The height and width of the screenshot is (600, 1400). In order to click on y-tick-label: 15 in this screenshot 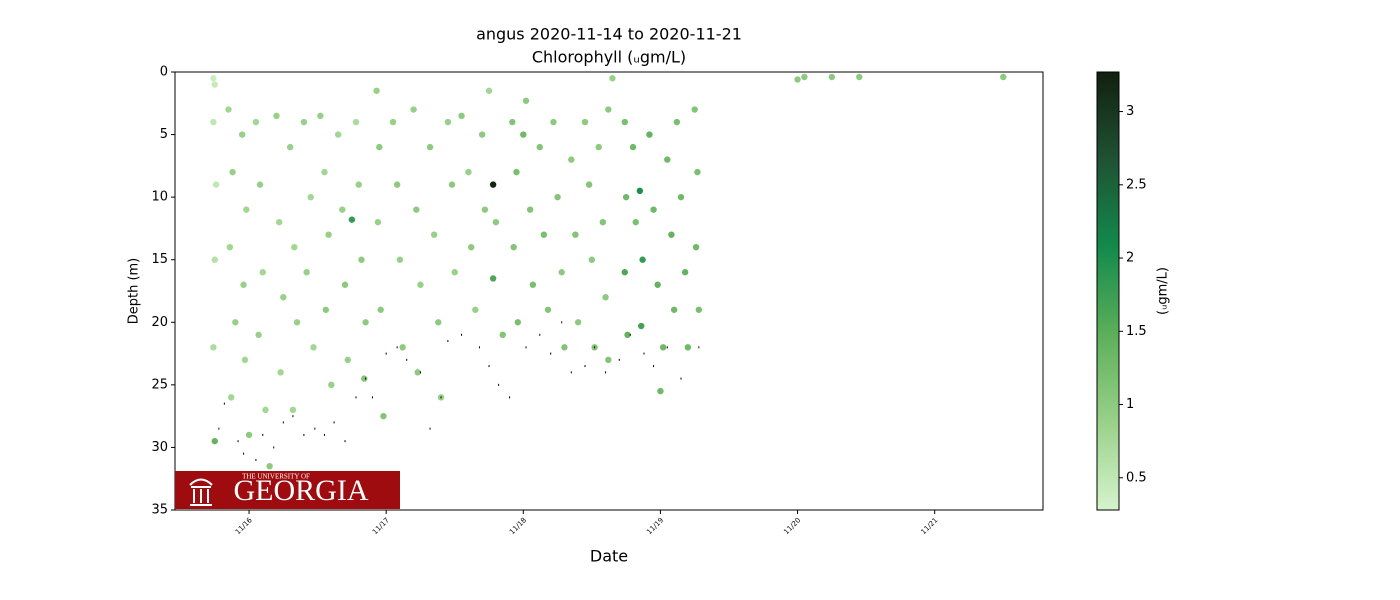, I will do `click(159, 259)`.